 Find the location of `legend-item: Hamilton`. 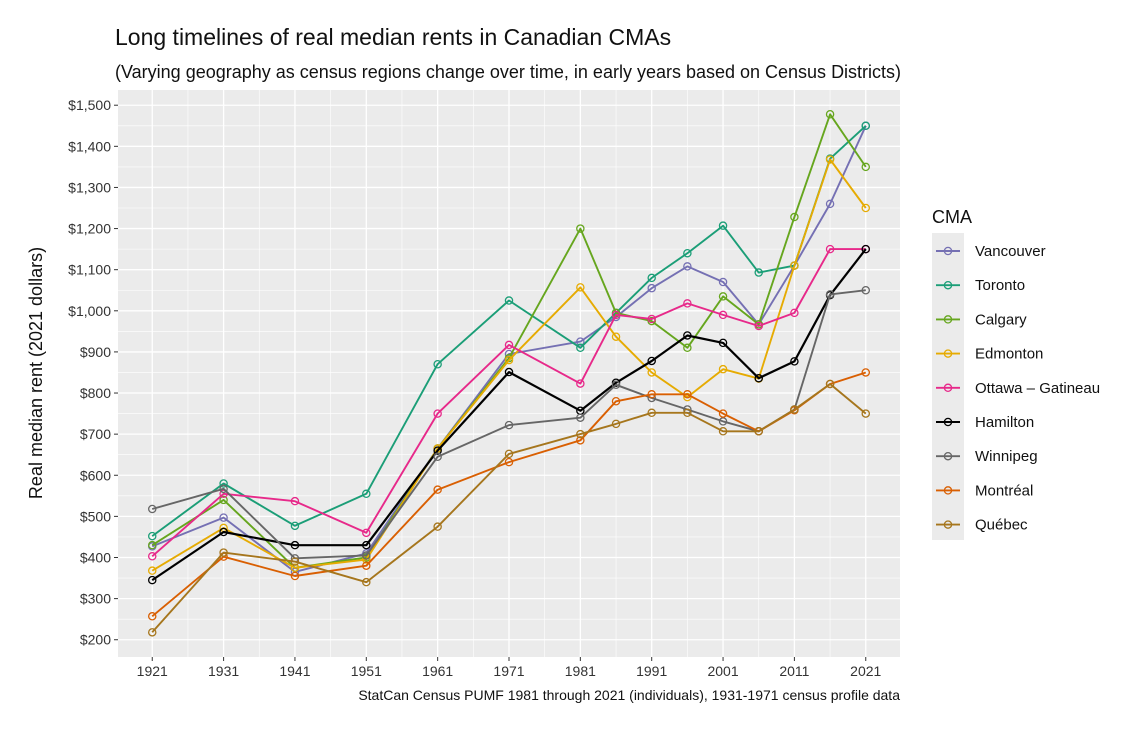

legend-item: Hamilton is located at coordinates (985, 422).